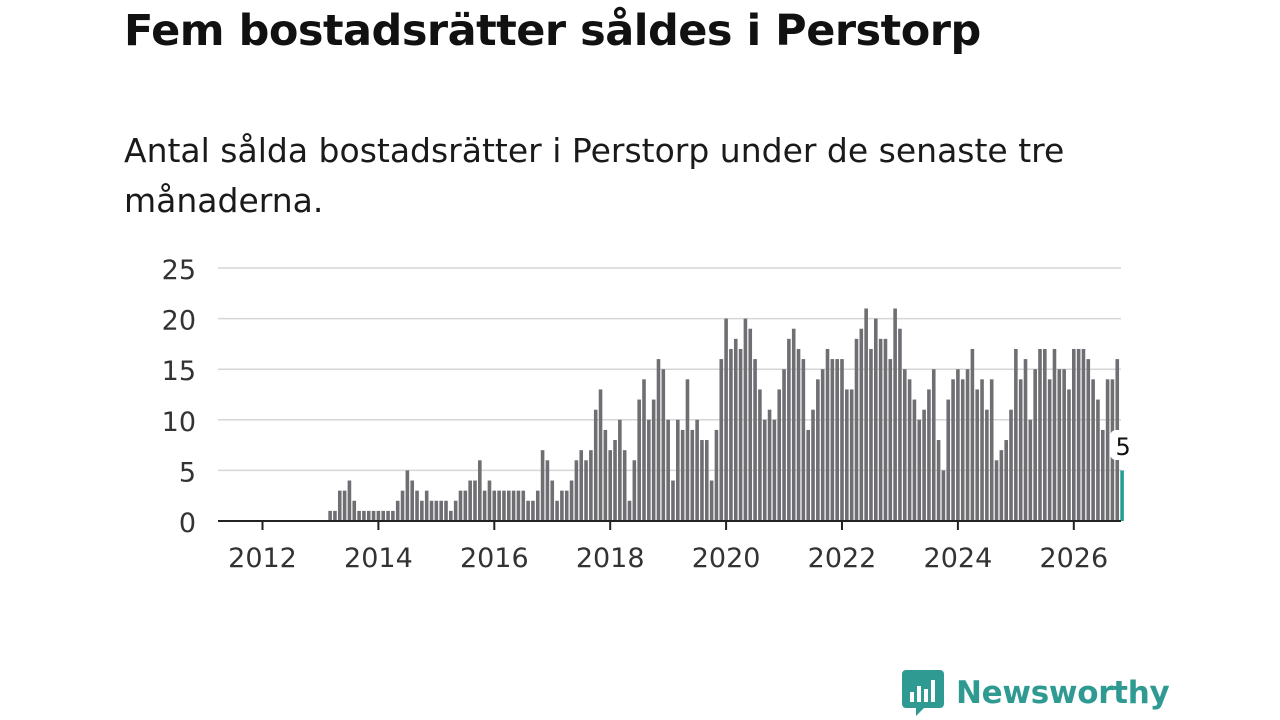 The image size is (1280, 720). What do you see at coordinates (179, 270) in the screenshot?
I see `y-tick-label: 25` at bounding box center [179, 270].